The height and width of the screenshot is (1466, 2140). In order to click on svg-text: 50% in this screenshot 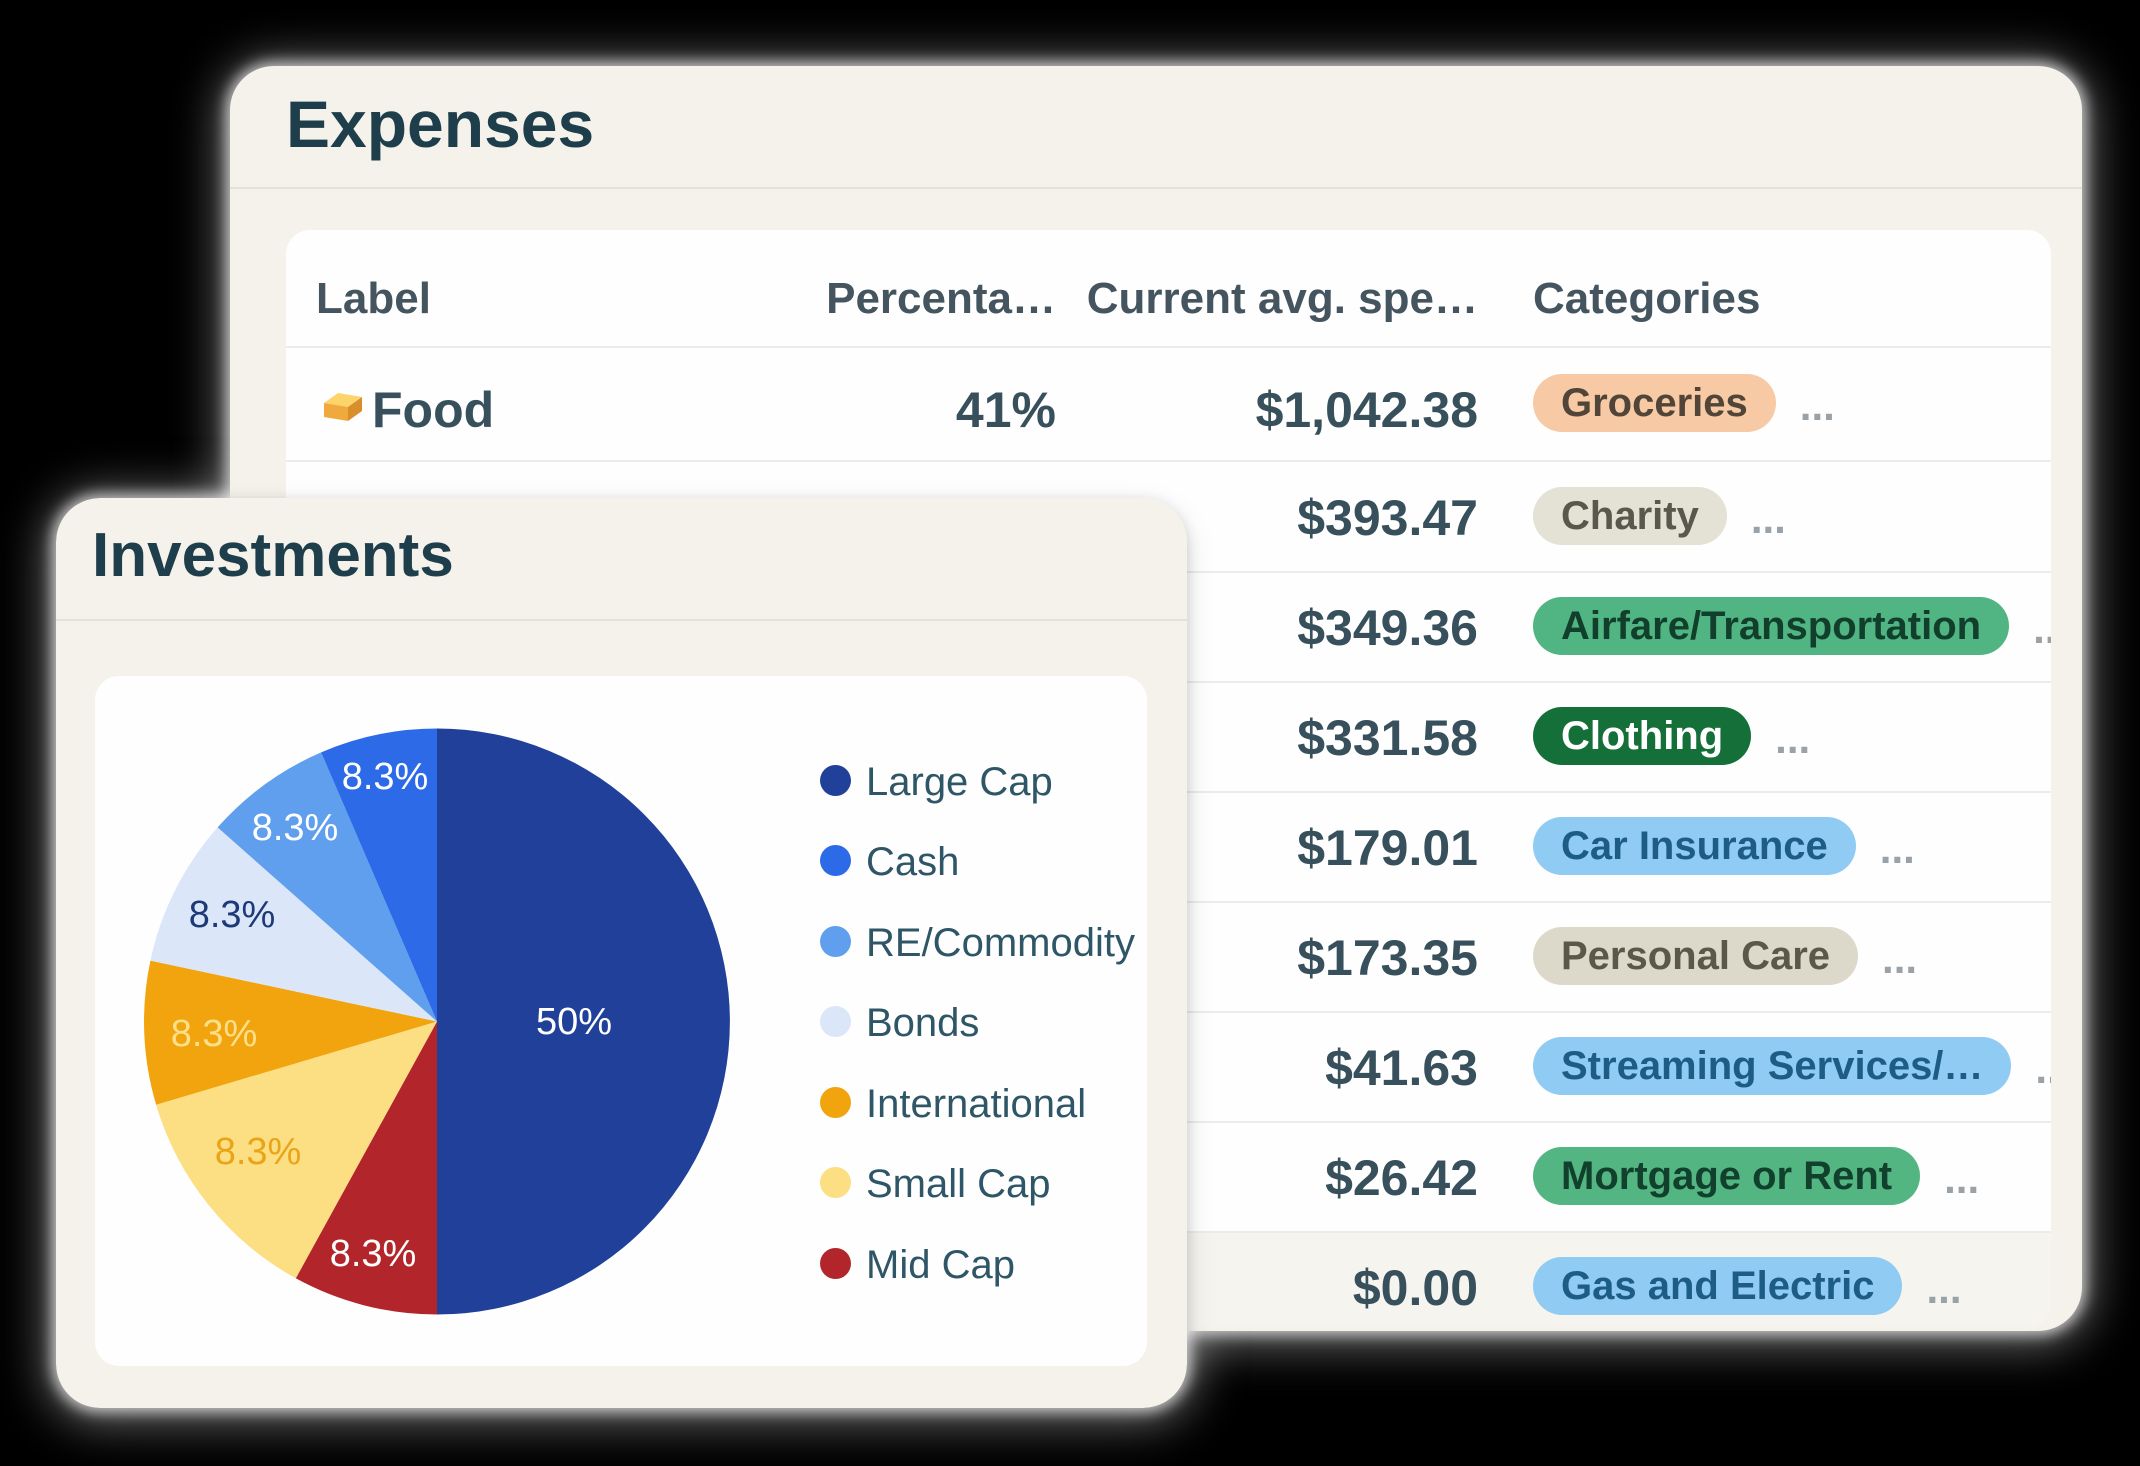, I will do `click(574, 1022)`.